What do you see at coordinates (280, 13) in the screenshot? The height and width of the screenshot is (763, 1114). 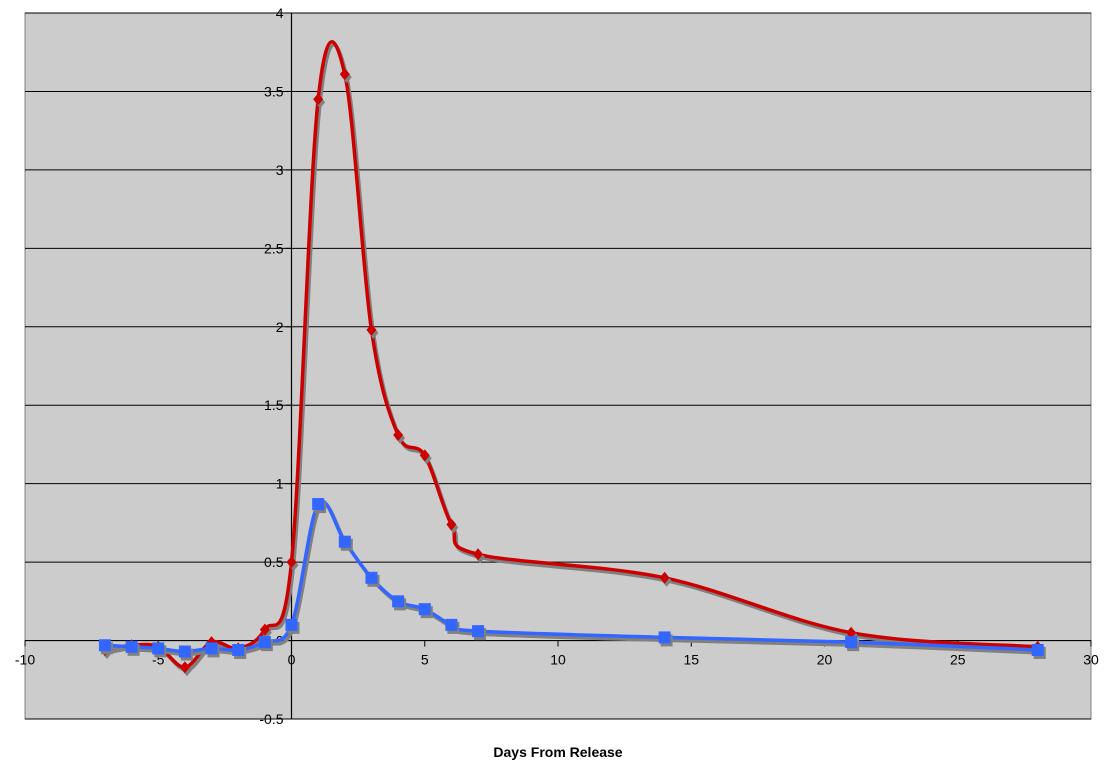 I see `y-tick-label: 4` at bounding box center [280, 13].